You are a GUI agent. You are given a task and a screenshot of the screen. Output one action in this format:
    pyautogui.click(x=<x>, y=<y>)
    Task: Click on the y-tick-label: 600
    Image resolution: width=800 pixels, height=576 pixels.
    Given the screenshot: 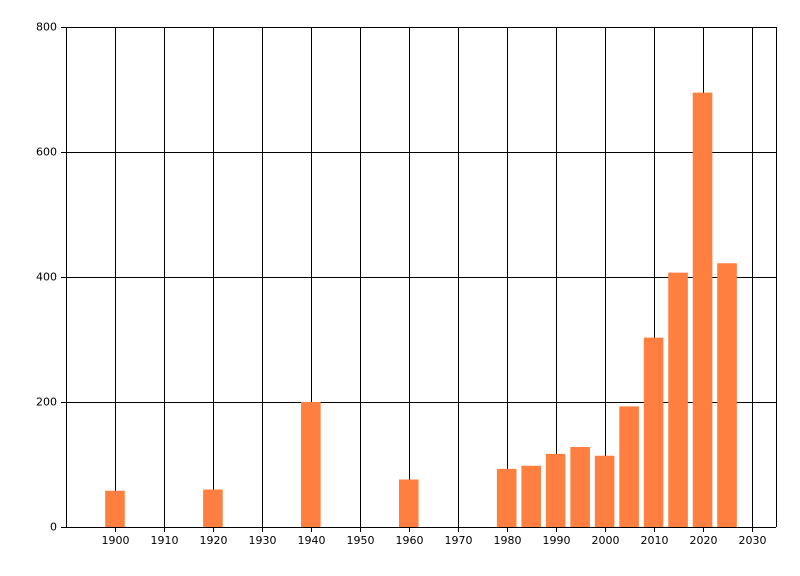 What is the action you would take?
    pyautogui.click(x=46, y=152)
    